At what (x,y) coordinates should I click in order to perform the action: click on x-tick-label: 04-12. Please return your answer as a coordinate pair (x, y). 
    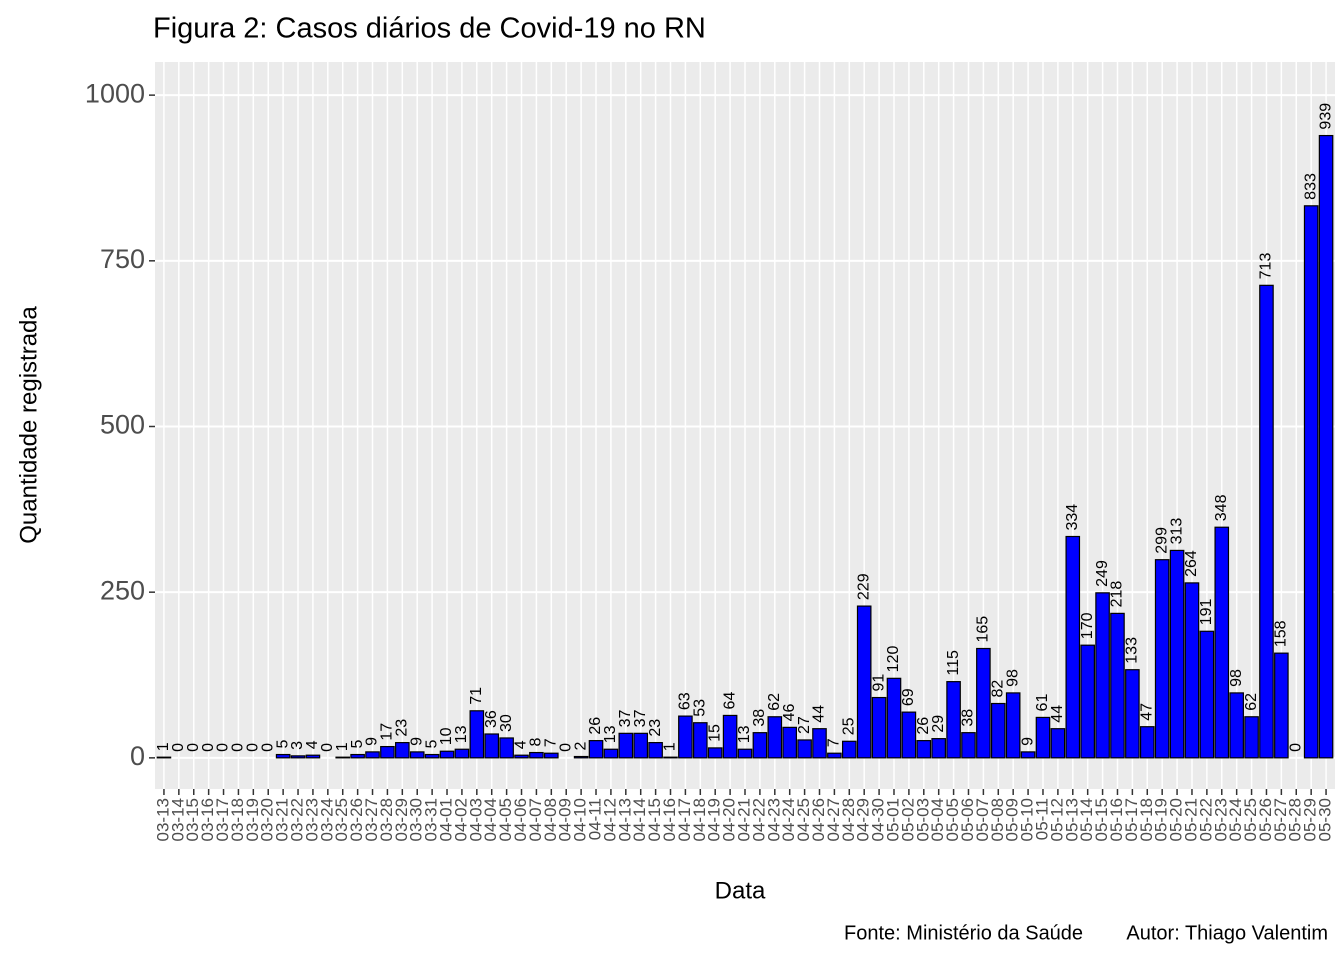
    Looking at the image, I should click on (609, 819).